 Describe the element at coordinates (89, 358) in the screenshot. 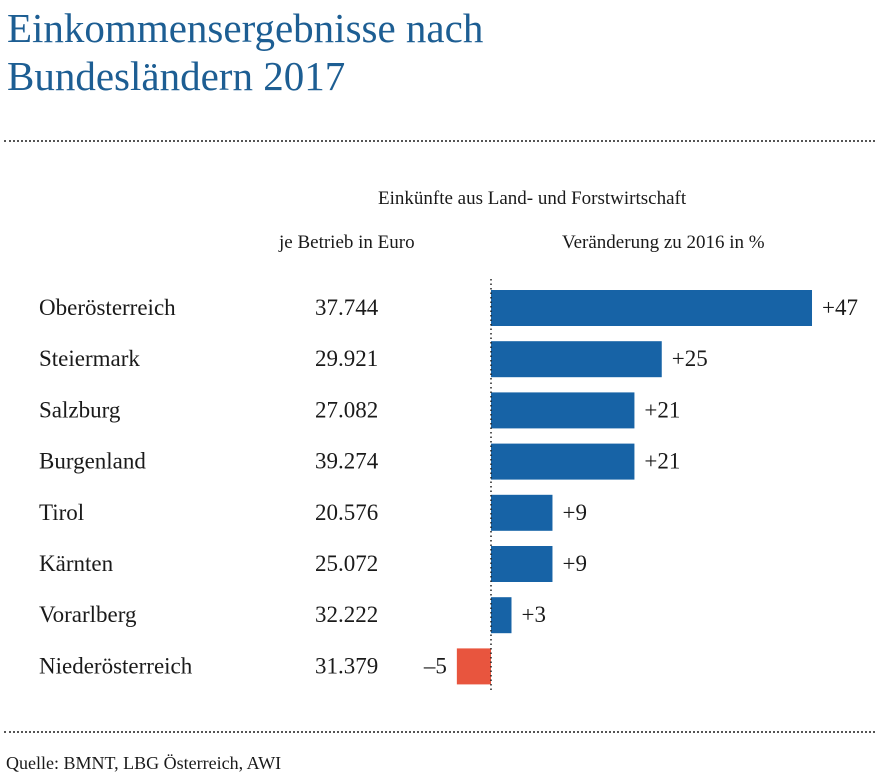

I see `category-label: Steiermark` at that location.